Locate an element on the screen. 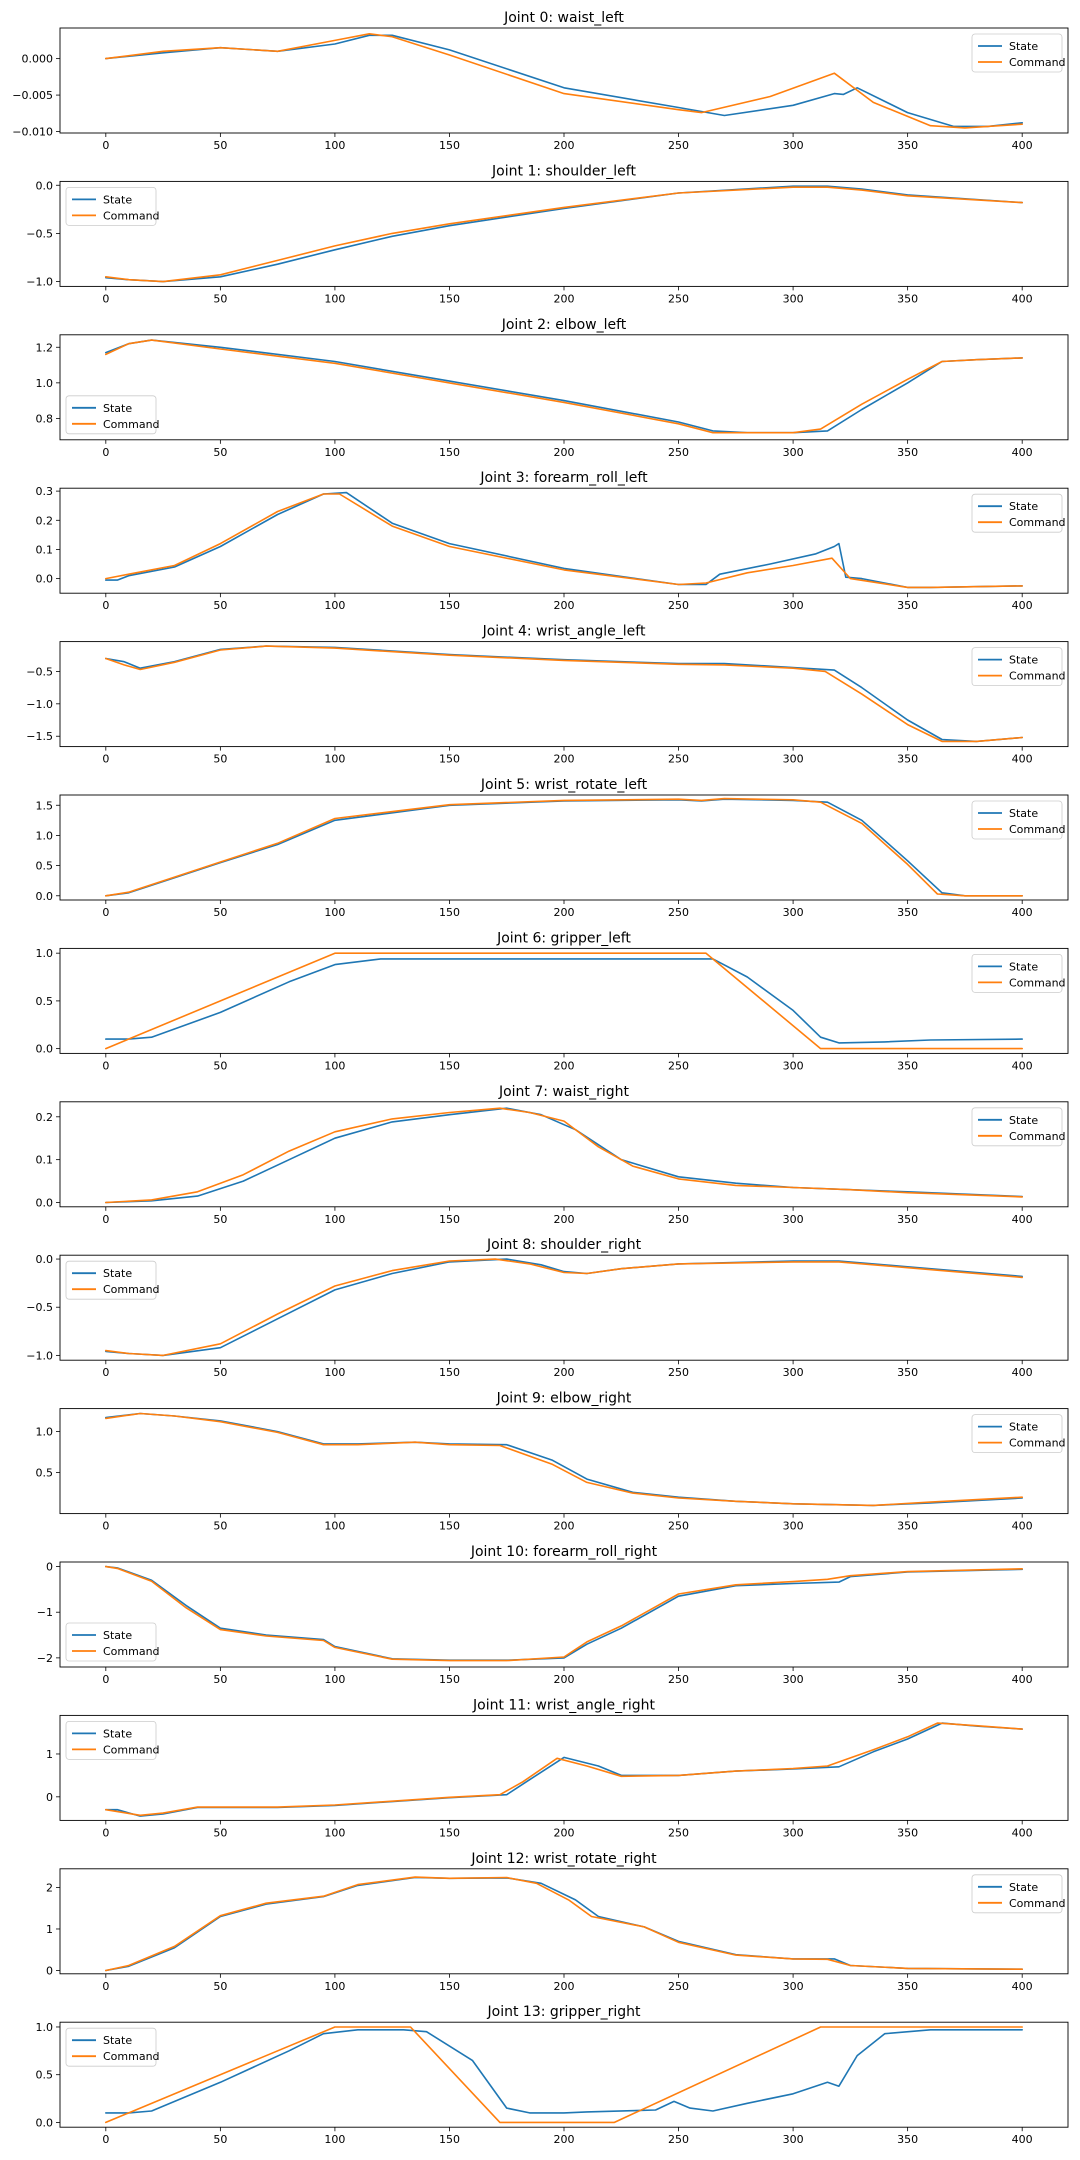 This screenshot has width=1080, height=2160. y-tick-label: 1 is located at coordinates (49, 1929).